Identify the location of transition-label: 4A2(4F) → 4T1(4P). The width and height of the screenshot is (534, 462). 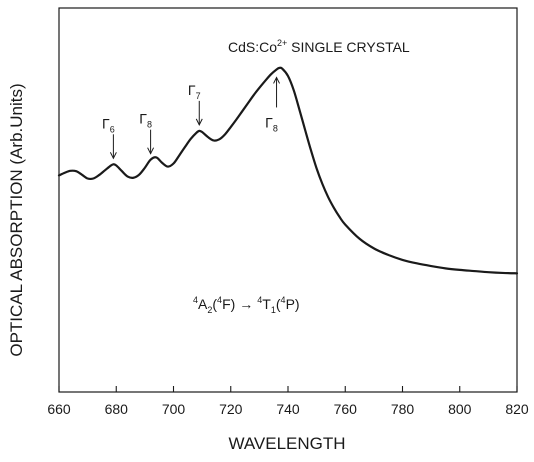
(246, 305).